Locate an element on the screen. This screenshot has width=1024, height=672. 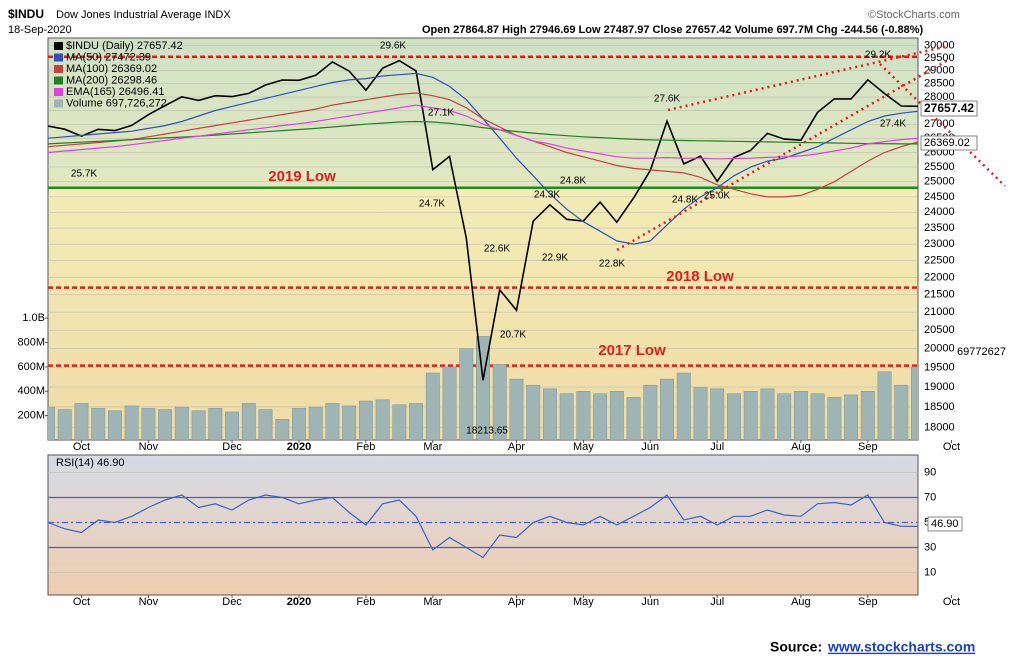
annotation: 22.6K is located at coordinates (497, 249).